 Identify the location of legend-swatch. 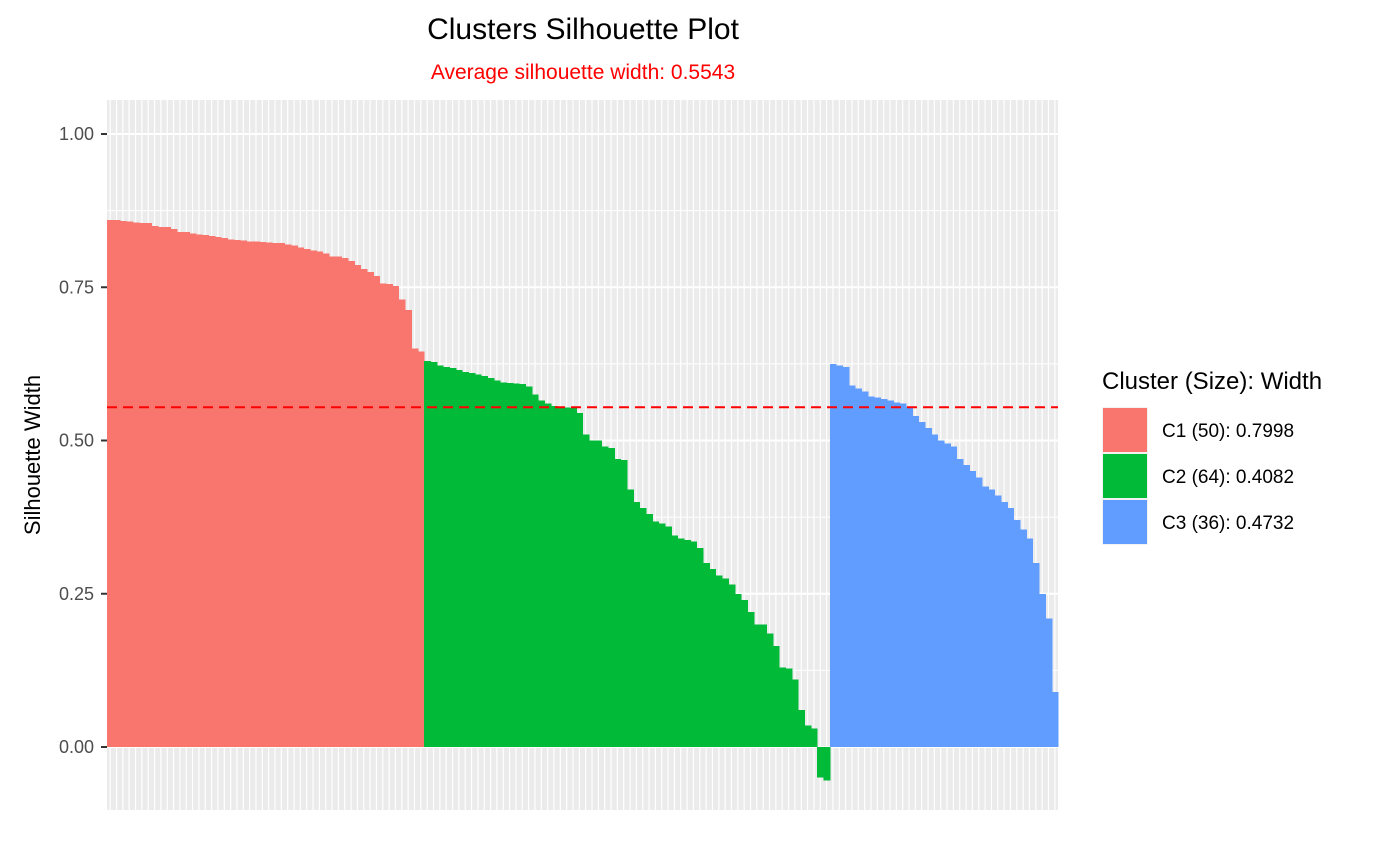
(1125, 476).